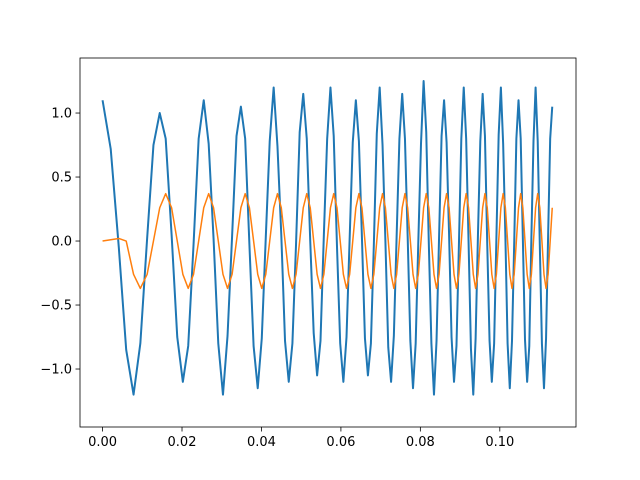 The image size is (640, 480). Describe the element at coordinates (61, 242) in the screenshot. I see `y-tick-label: 0.0` at that location.